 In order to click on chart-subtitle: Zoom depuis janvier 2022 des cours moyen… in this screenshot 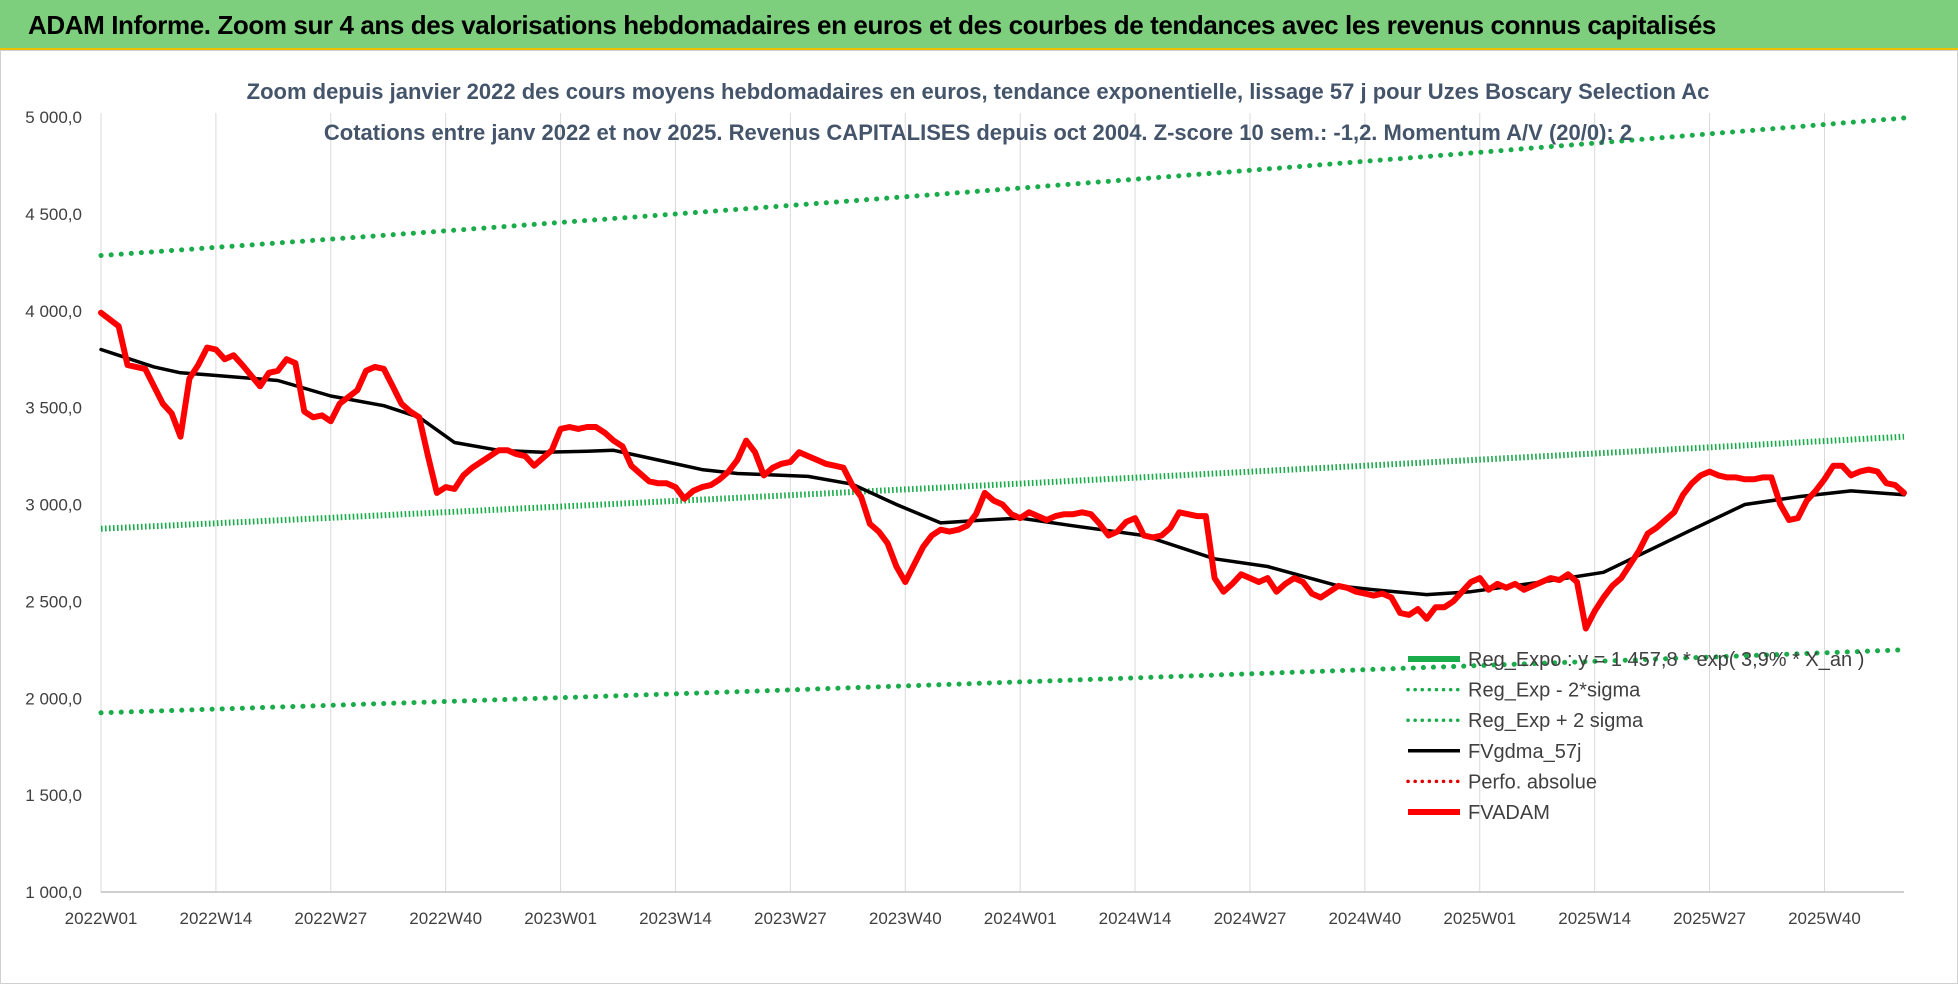, I will do `click(978, 112)`.